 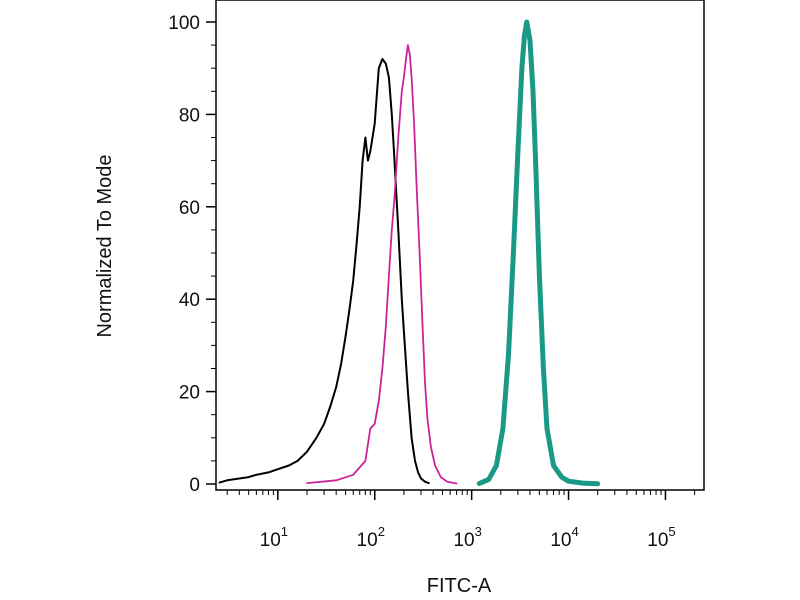 I want to click on y-tick-label: 0, so click(x=194, y=485).